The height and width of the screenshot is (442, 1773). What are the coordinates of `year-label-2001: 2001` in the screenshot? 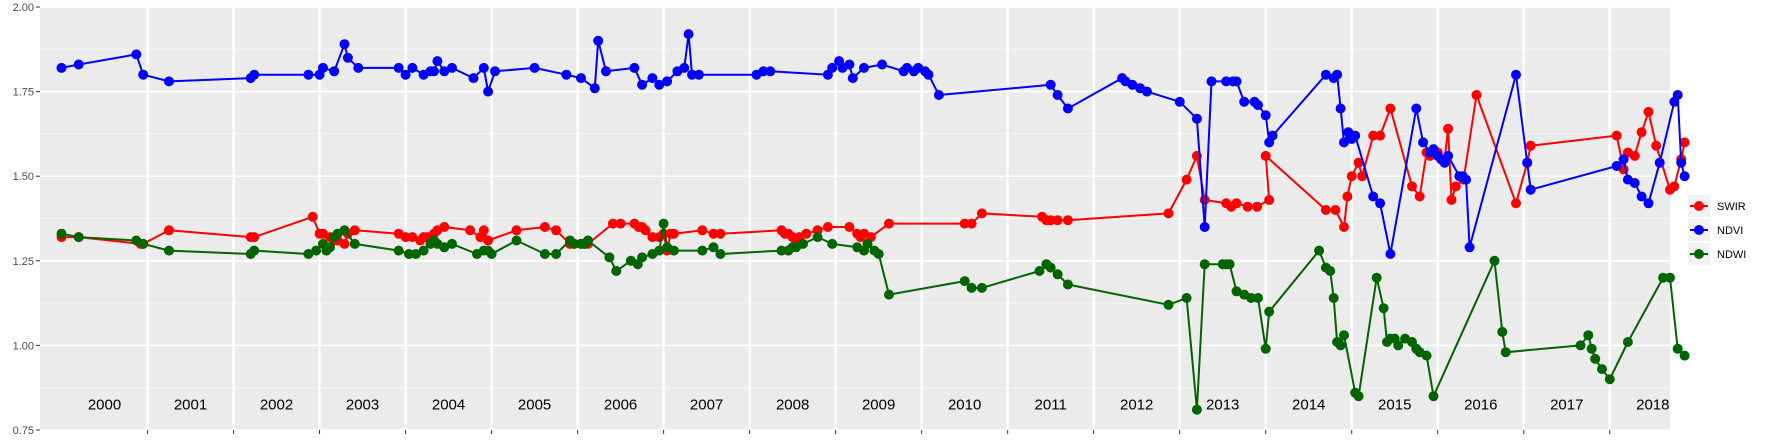 It's located at (190, 405).